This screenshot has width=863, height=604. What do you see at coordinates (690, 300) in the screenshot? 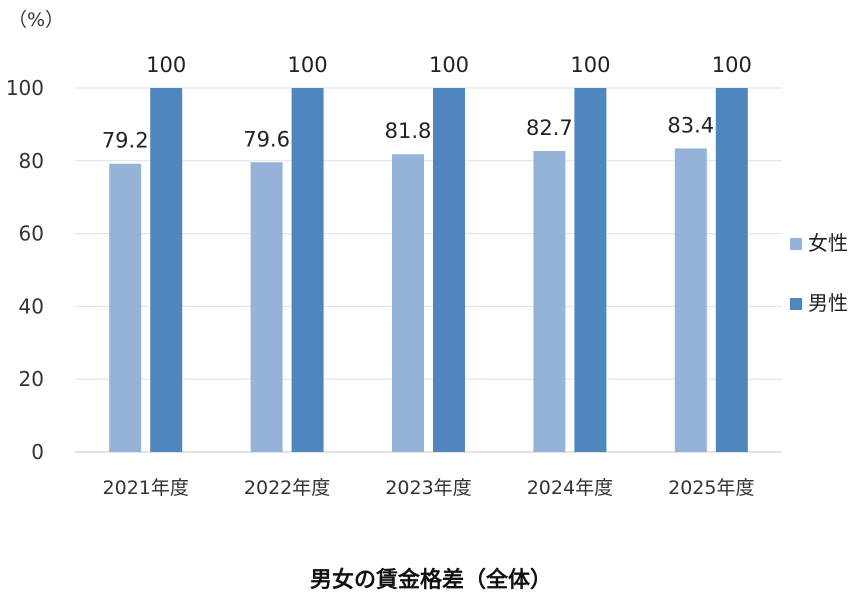
I see `bar-女性-2025年度` at bounding box center [690, 300].